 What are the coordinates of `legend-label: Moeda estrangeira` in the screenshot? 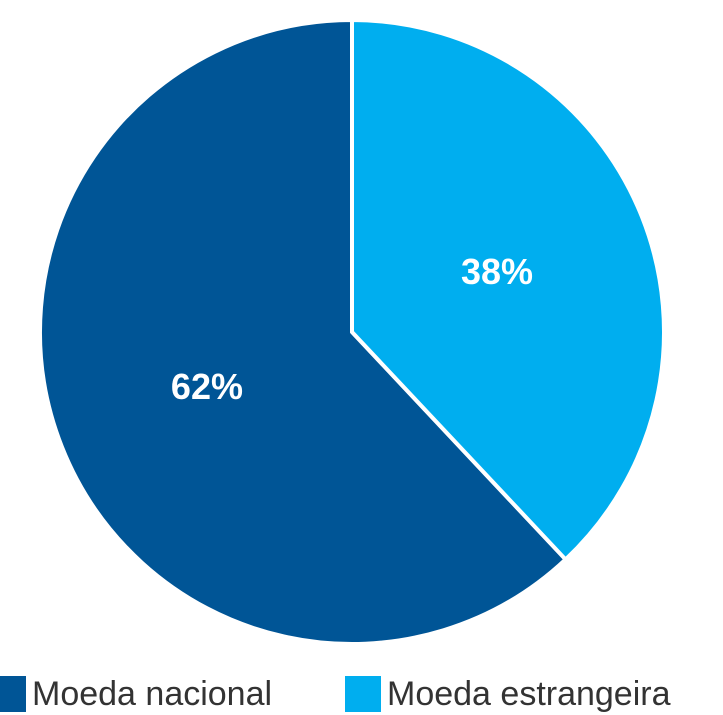 It's located at (529, 694).